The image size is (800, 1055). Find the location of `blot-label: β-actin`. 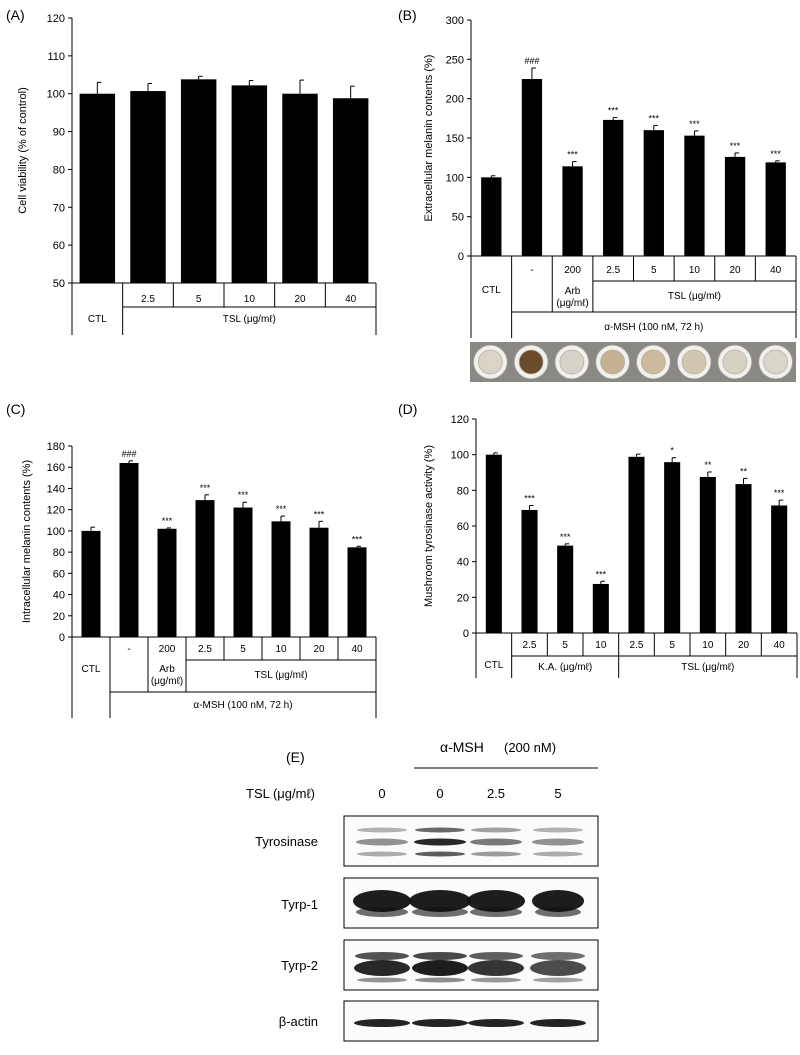

blot-label: β-actin is located at coordinates (298, 1021).